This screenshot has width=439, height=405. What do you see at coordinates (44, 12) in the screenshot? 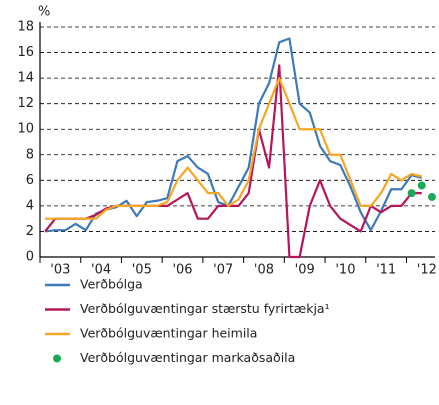
I see `y-axis-label: %` at bounding box center [44, 12].